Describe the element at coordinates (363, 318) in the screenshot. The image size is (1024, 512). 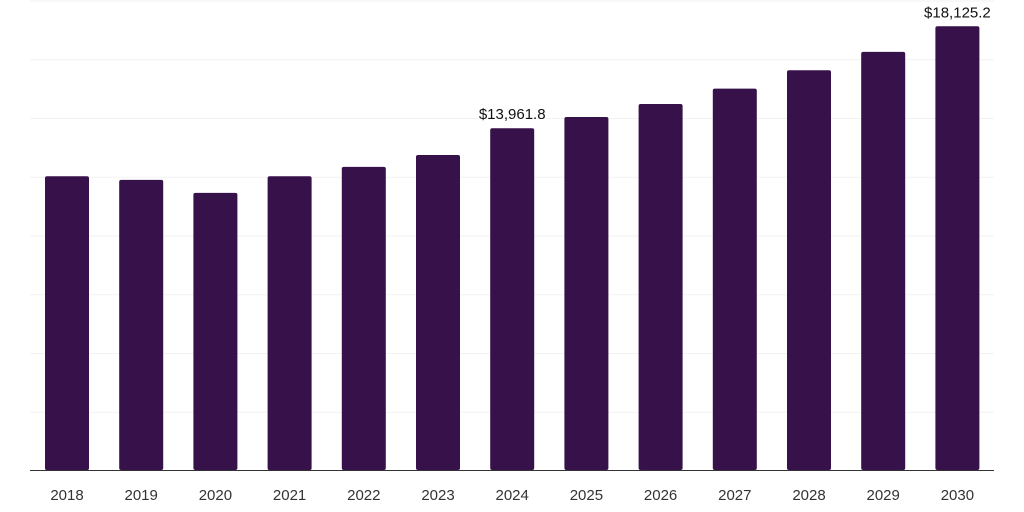
I see `bar-2022` at that location.